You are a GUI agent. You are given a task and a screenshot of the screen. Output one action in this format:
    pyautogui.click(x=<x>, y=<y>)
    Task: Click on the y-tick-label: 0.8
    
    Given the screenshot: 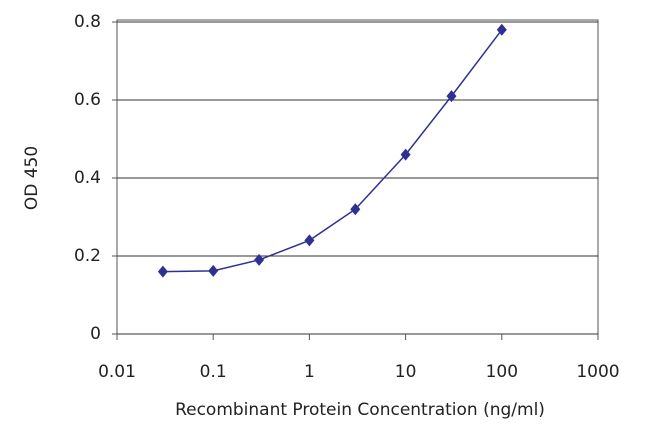 What is the action you would take?
    pyautogui.click(x=87, y=22)
    